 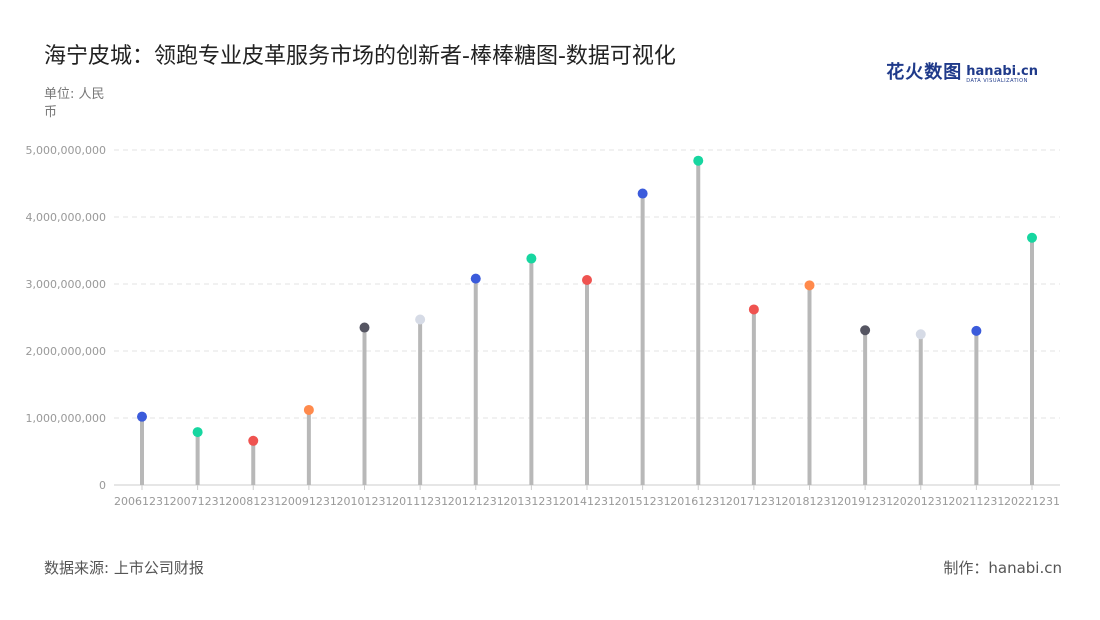 I want to click on logo-english-text: hanabi.cn, so click(x=1002, y=71).